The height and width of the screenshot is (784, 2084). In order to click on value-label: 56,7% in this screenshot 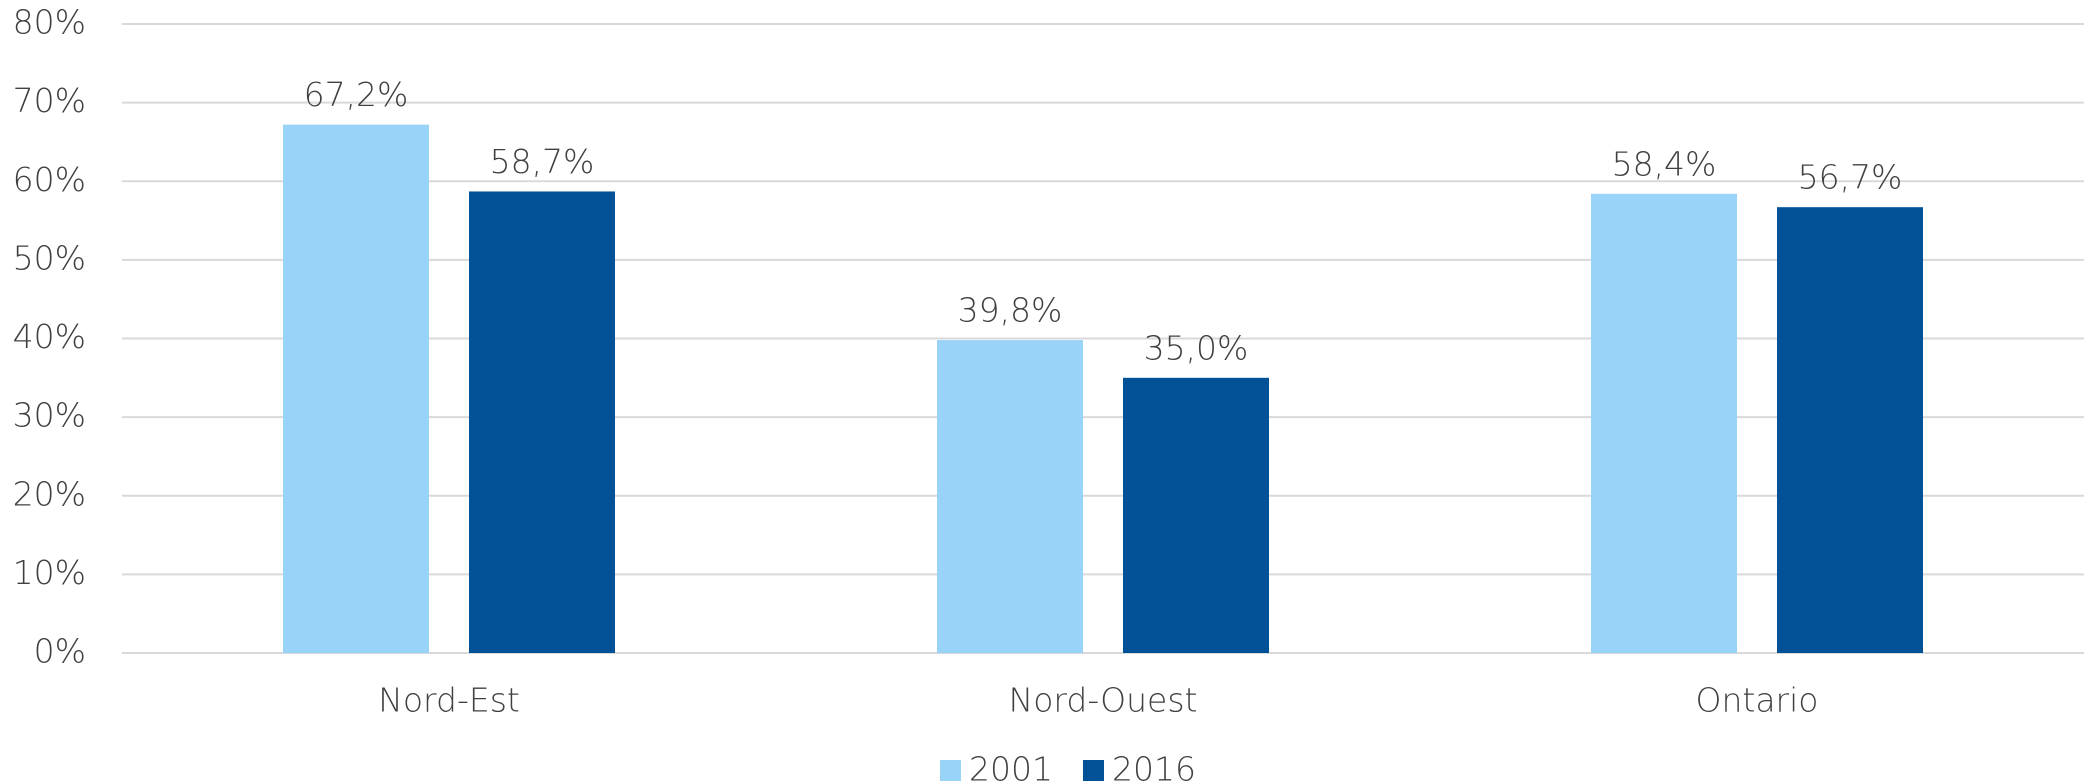, I will do `click(1850, 177)`.